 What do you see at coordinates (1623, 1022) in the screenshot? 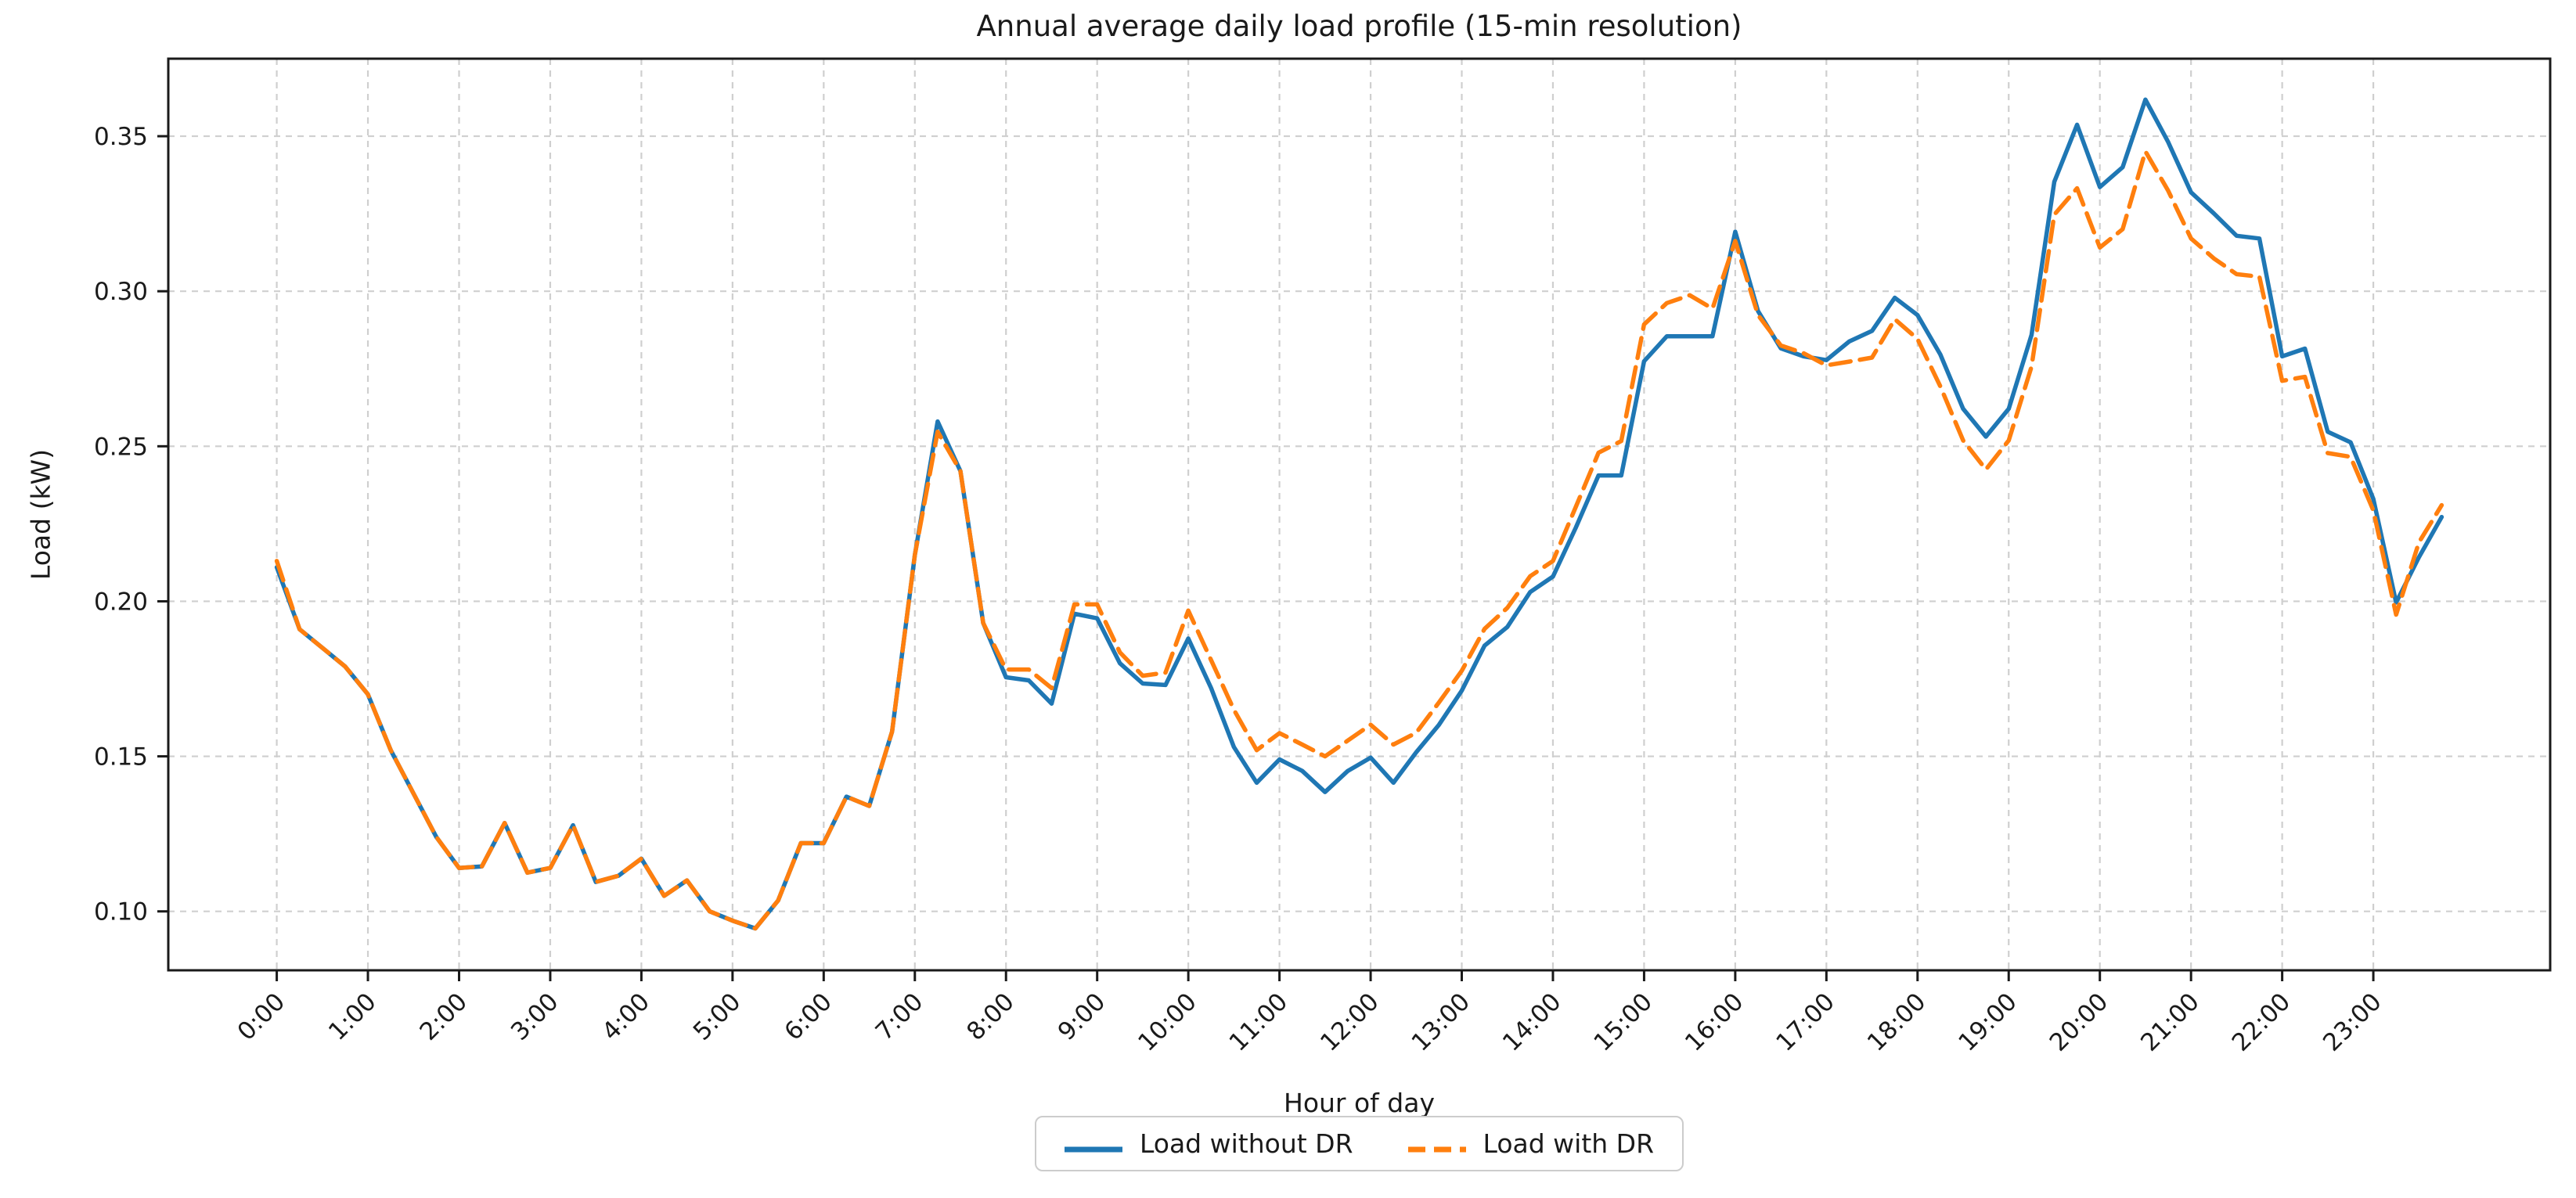
I see `x-tick-label: 15:00` at bounding box center [1623, 1022].